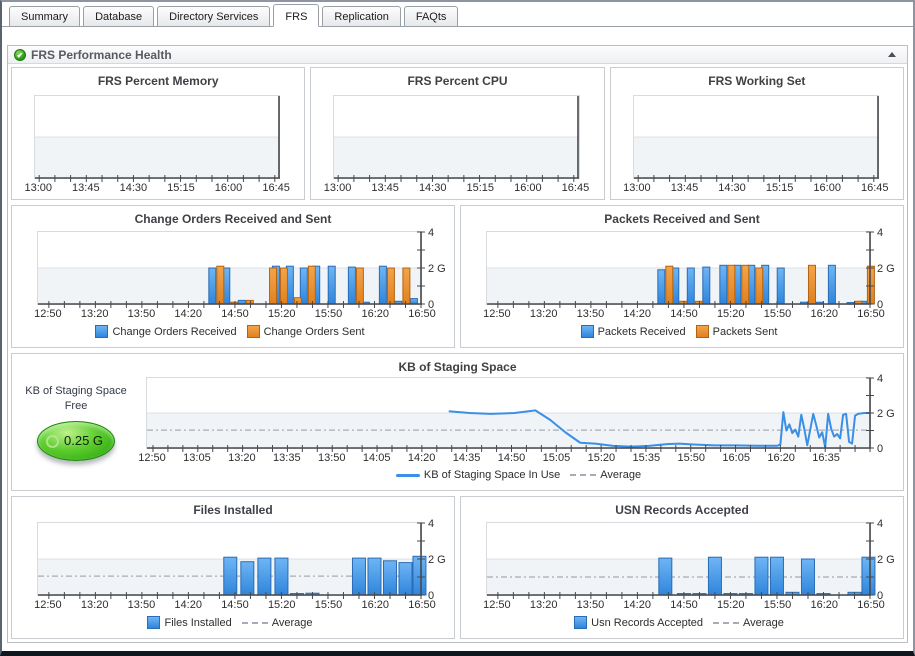 The width and height of the screenshot is (915, 656). I want to click on legend-swatch-orange-box, so click(702, 331).